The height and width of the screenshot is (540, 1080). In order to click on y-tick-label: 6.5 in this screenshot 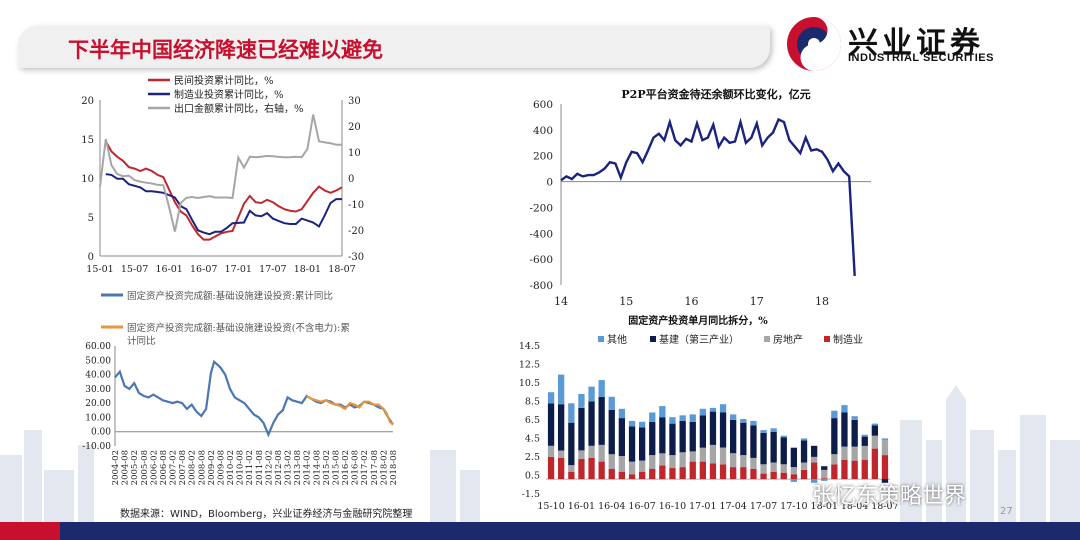, I will do `click(532, 420)`.